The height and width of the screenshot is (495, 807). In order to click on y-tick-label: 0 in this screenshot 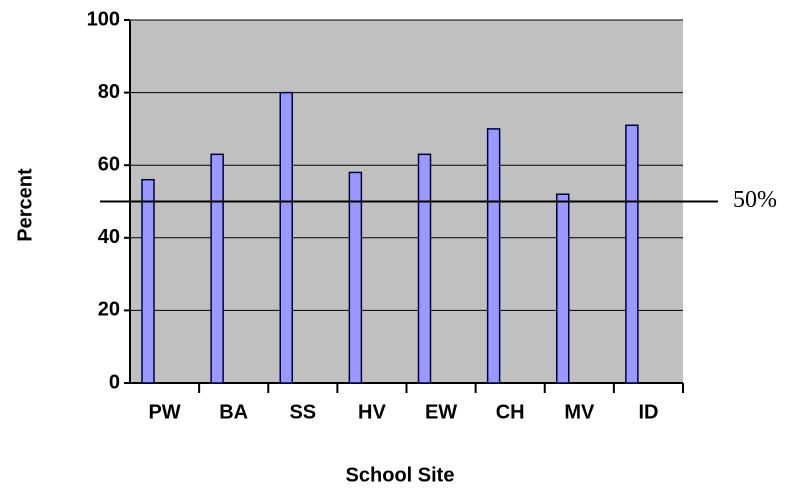, I will do `click(114, 382)`.